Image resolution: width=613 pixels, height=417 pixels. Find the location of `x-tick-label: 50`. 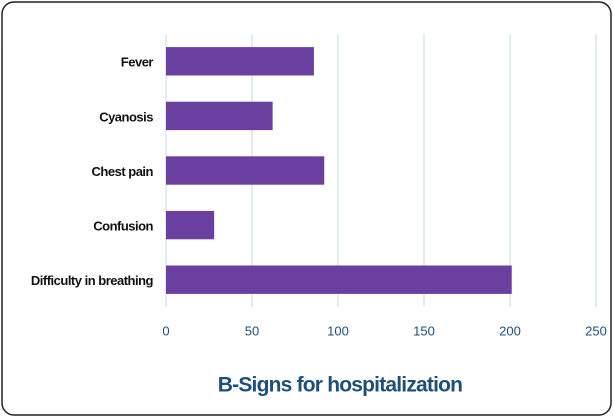

x-tick-label: 50 is located at coordinates (252, 330).